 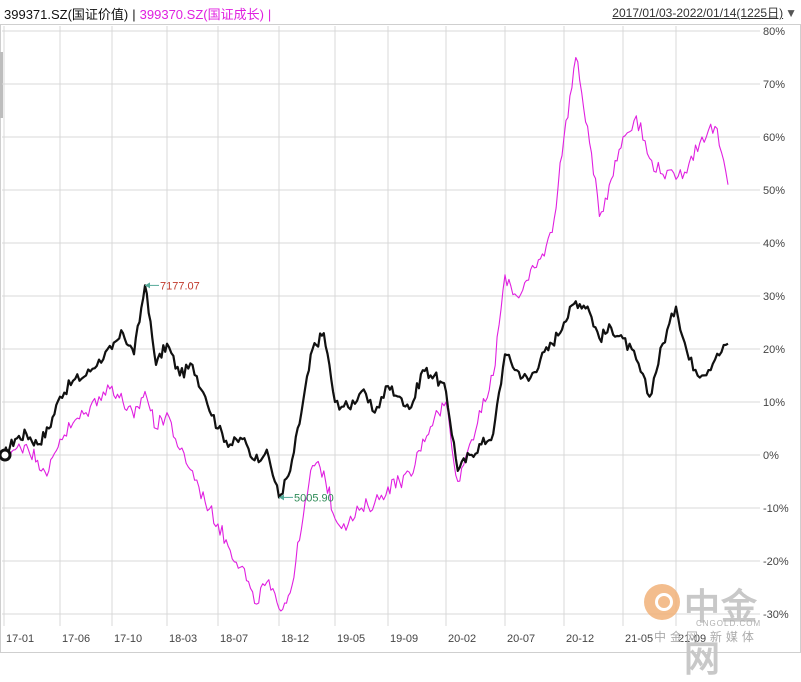 What do you see at coordinates (774, 244) in the screenshot?
I see `y-tick-label: 40%` at bounding box center [774, 244].